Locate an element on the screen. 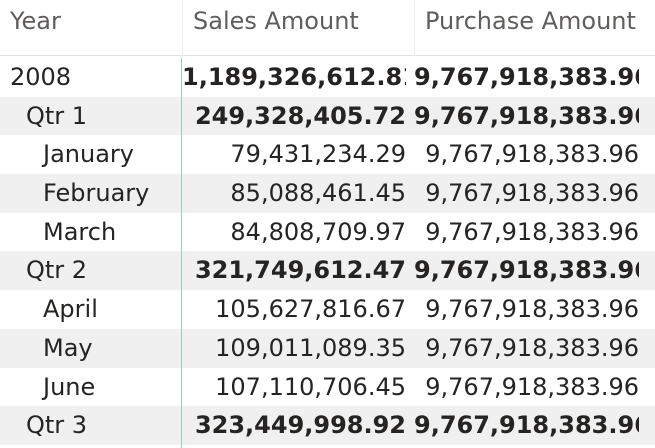 The height and width of the screenshot is (448, 655). column-header-purchase-amount: Purchase Amount is located at coordinates (534, 28).